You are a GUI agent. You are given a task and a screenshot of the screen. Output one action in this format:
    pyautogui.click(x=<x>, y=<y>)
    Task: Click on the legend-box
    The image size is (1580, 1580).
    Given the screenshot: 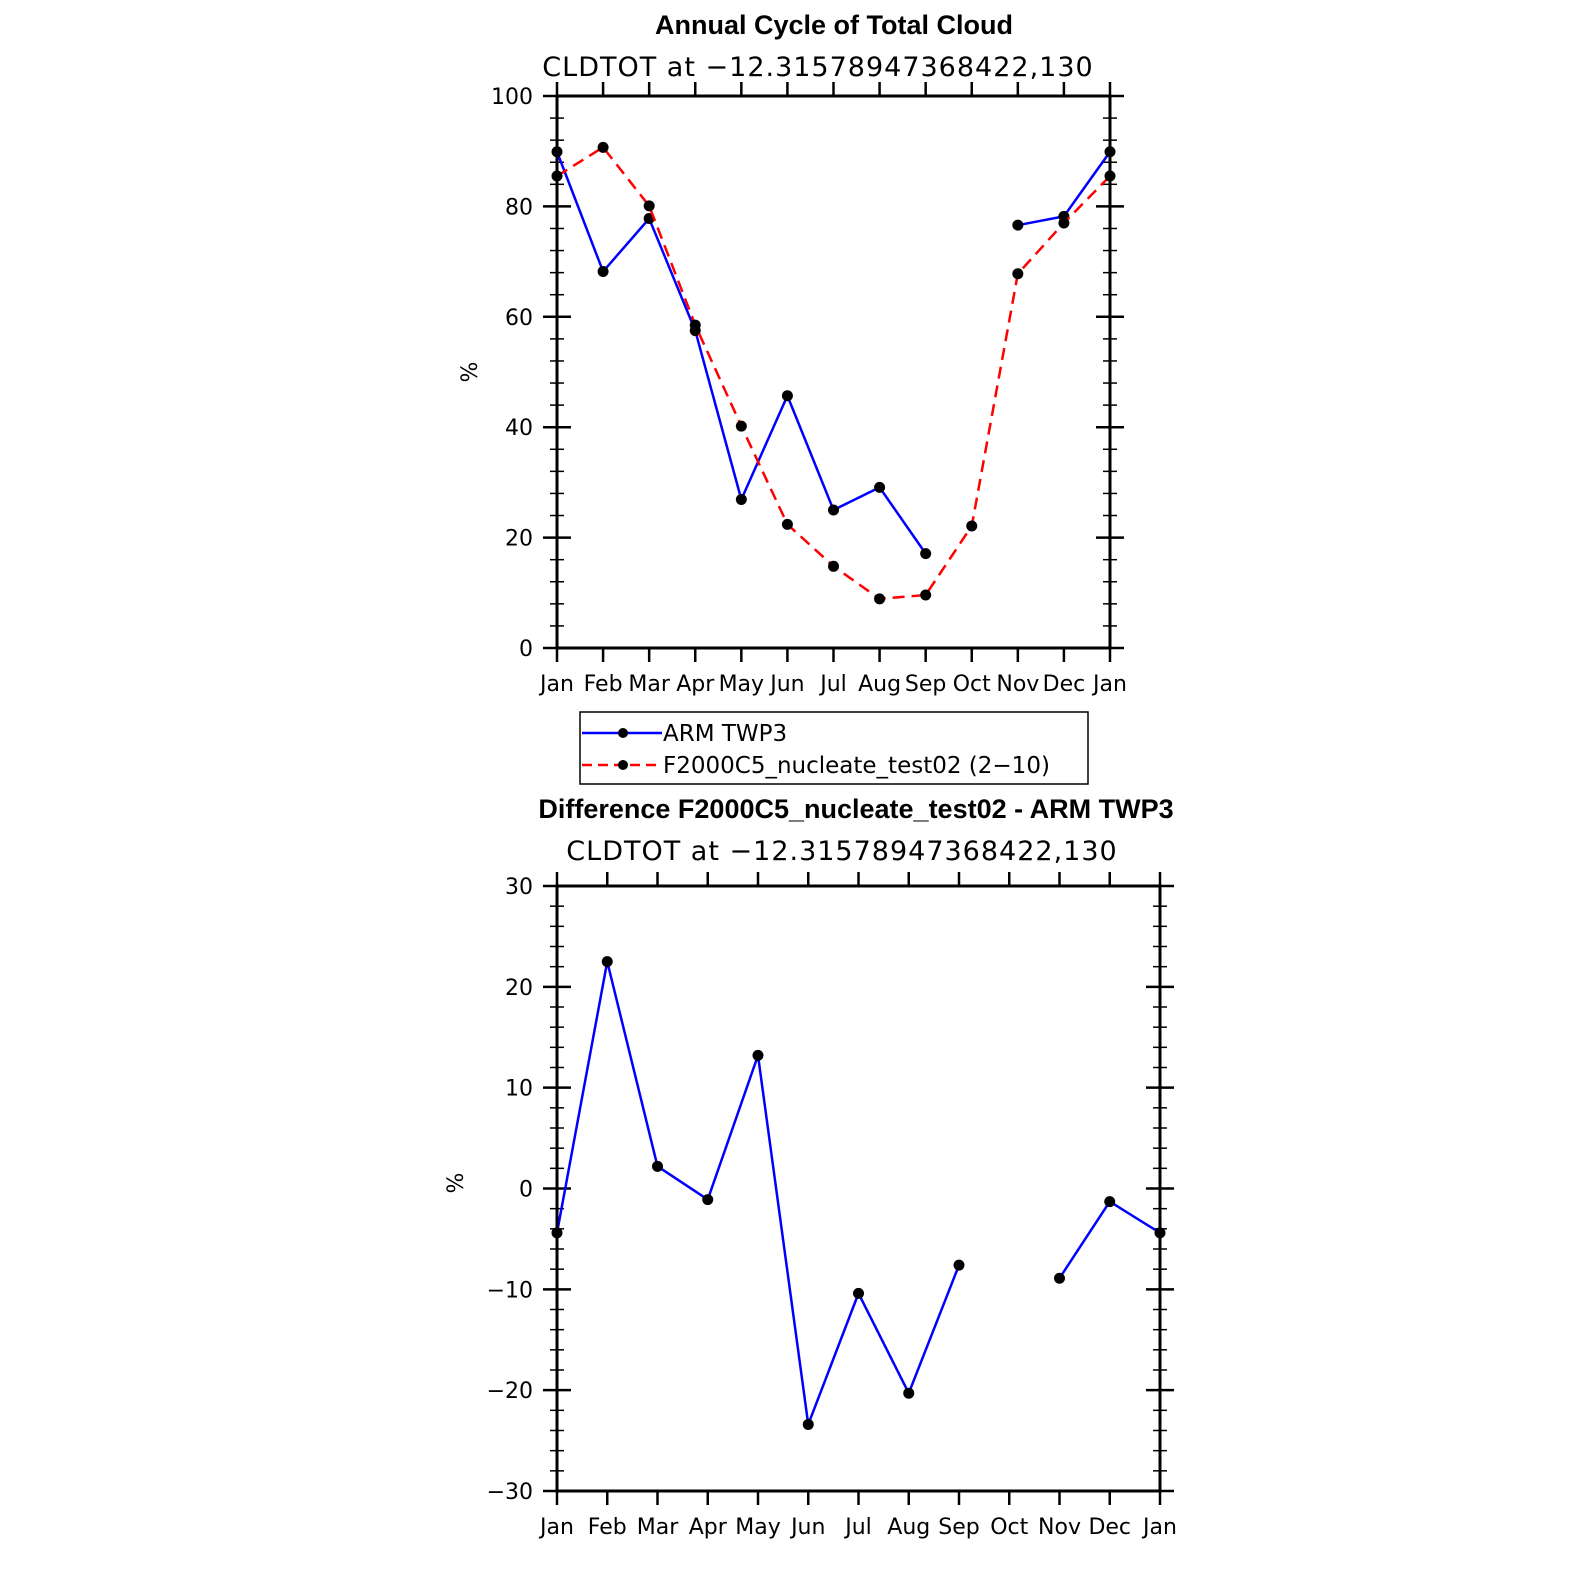 What is the action you would take?
    pyautogui.click(x=834, y=748)
    